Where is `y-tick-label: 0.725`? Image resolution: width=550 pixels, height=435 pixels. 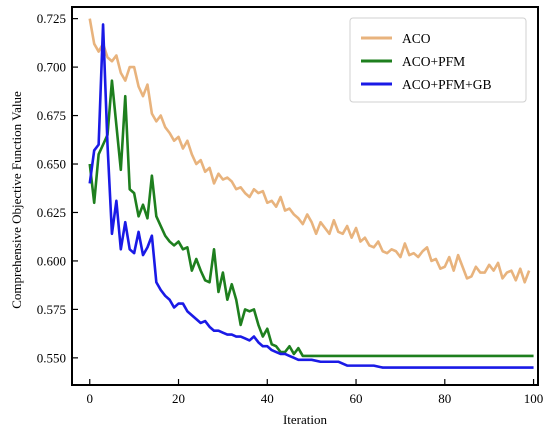
y-tick-label: 0.725 is located at coordinates (51, 18).